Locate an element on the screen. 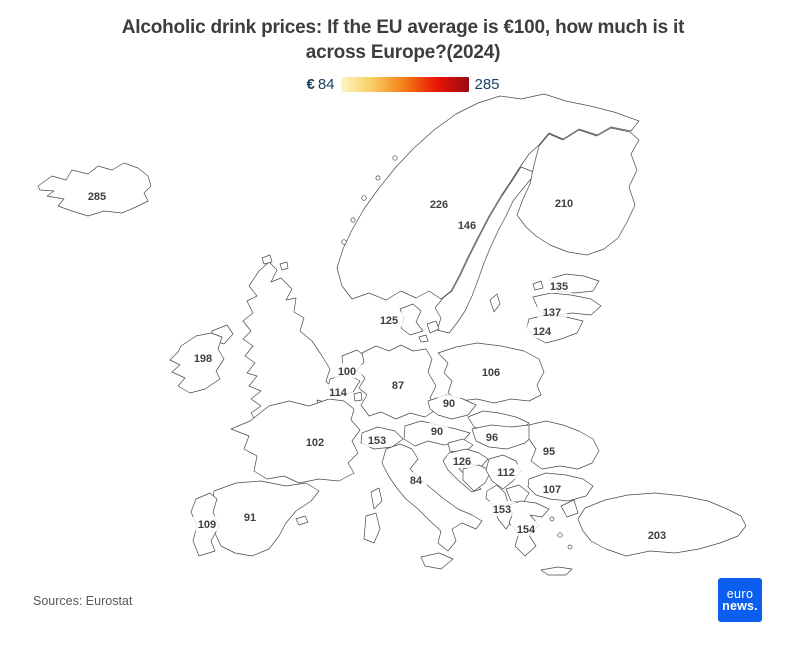 The width and height of the screenshot is (806, 645). svg-text: 96 is located at coordinates (492, 438).